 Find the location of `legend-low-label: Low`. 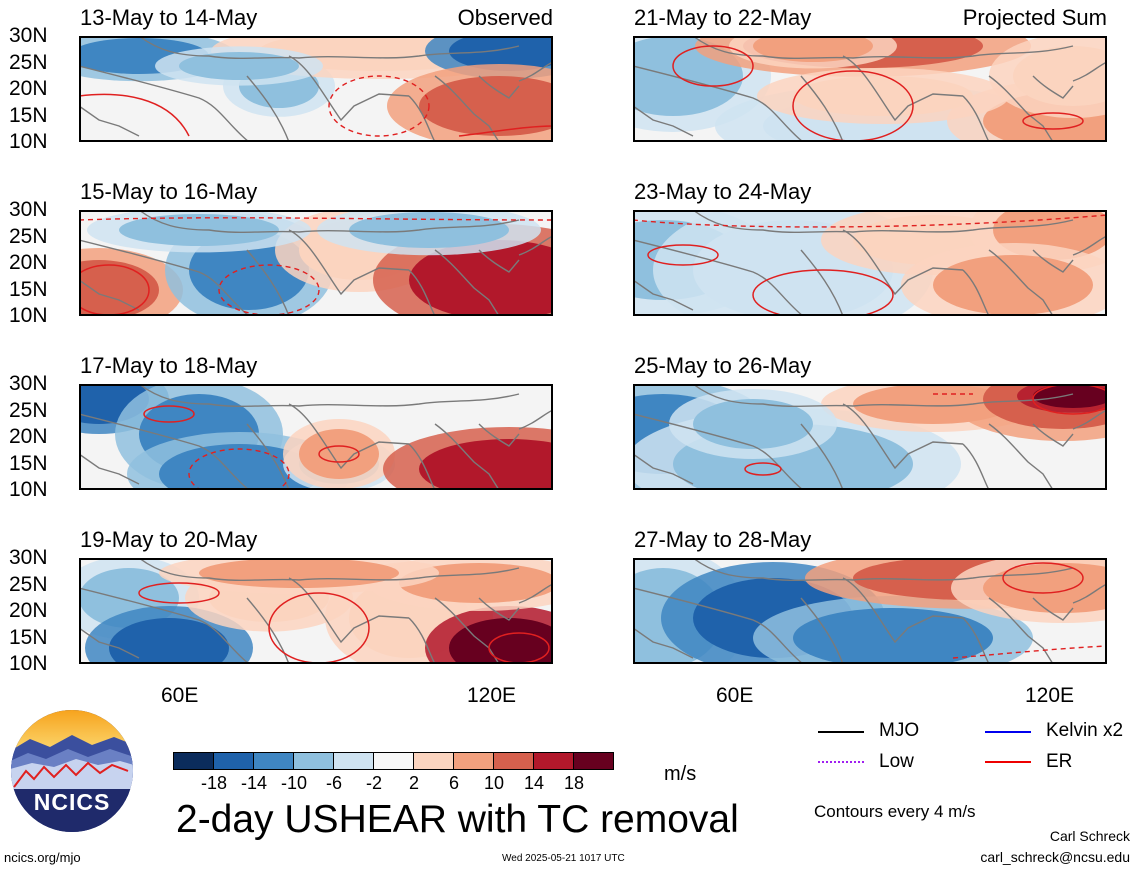

legend-low-label: Low is located at coordinates (896, 761).